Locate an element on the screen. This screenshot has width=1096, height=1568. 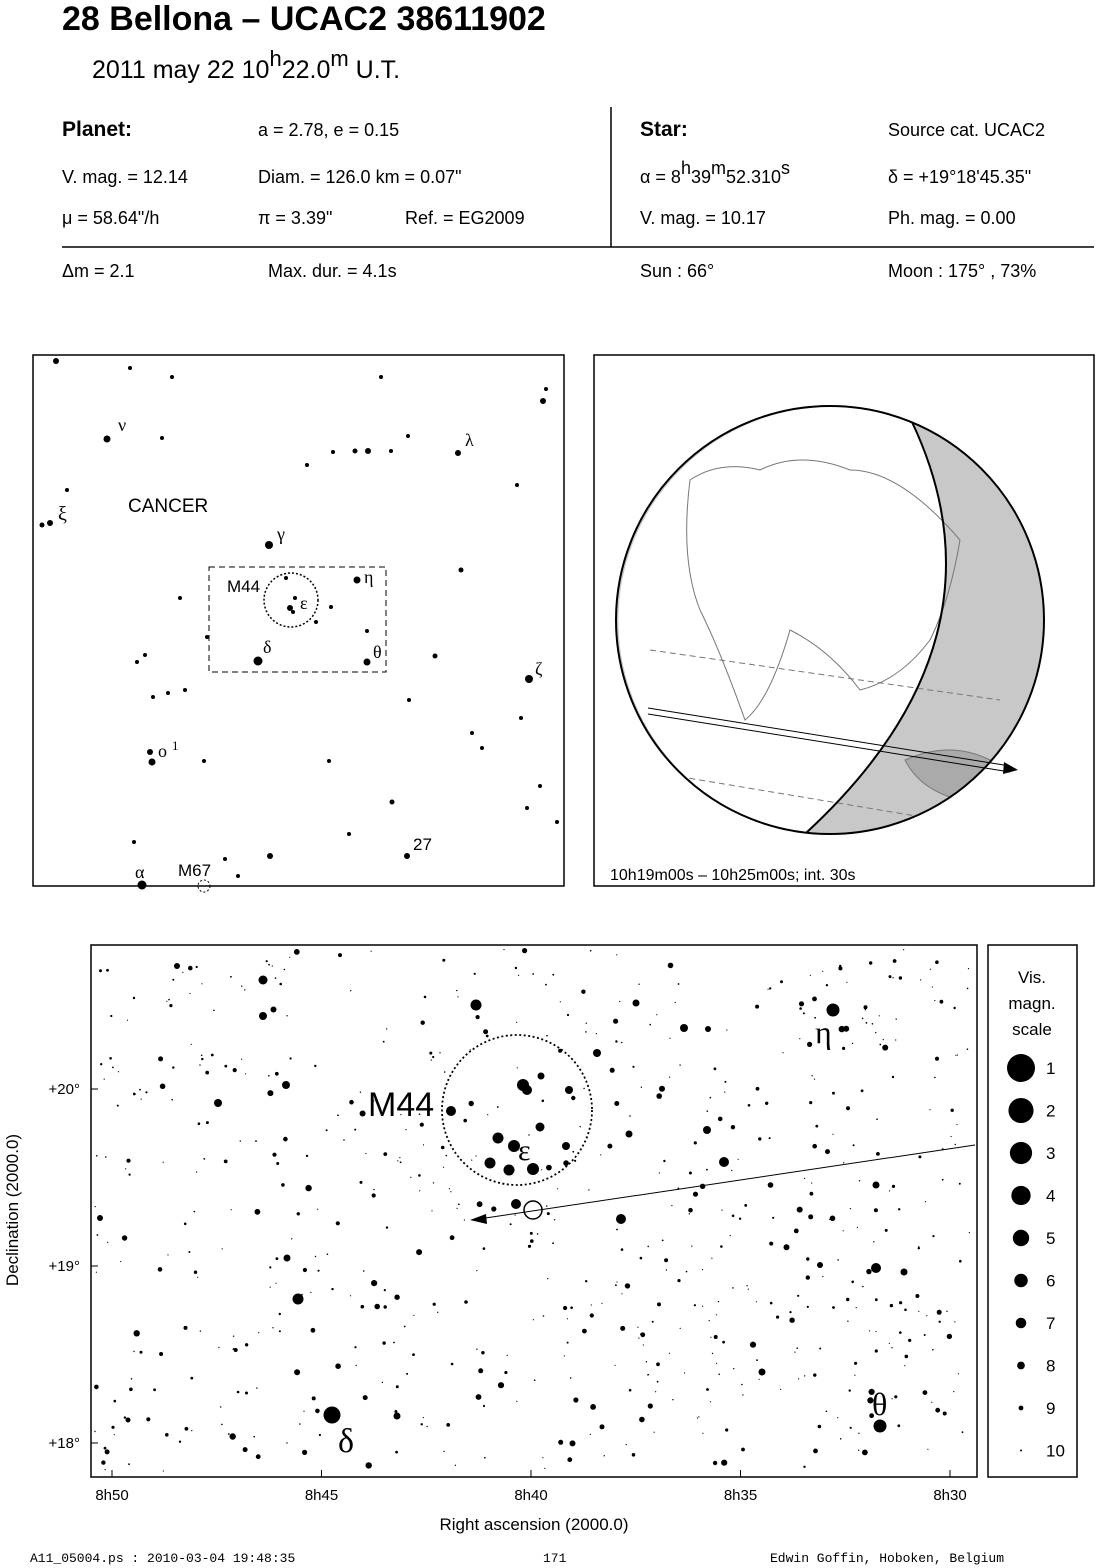
detail-label: η is located at coordinates (823, 1032).